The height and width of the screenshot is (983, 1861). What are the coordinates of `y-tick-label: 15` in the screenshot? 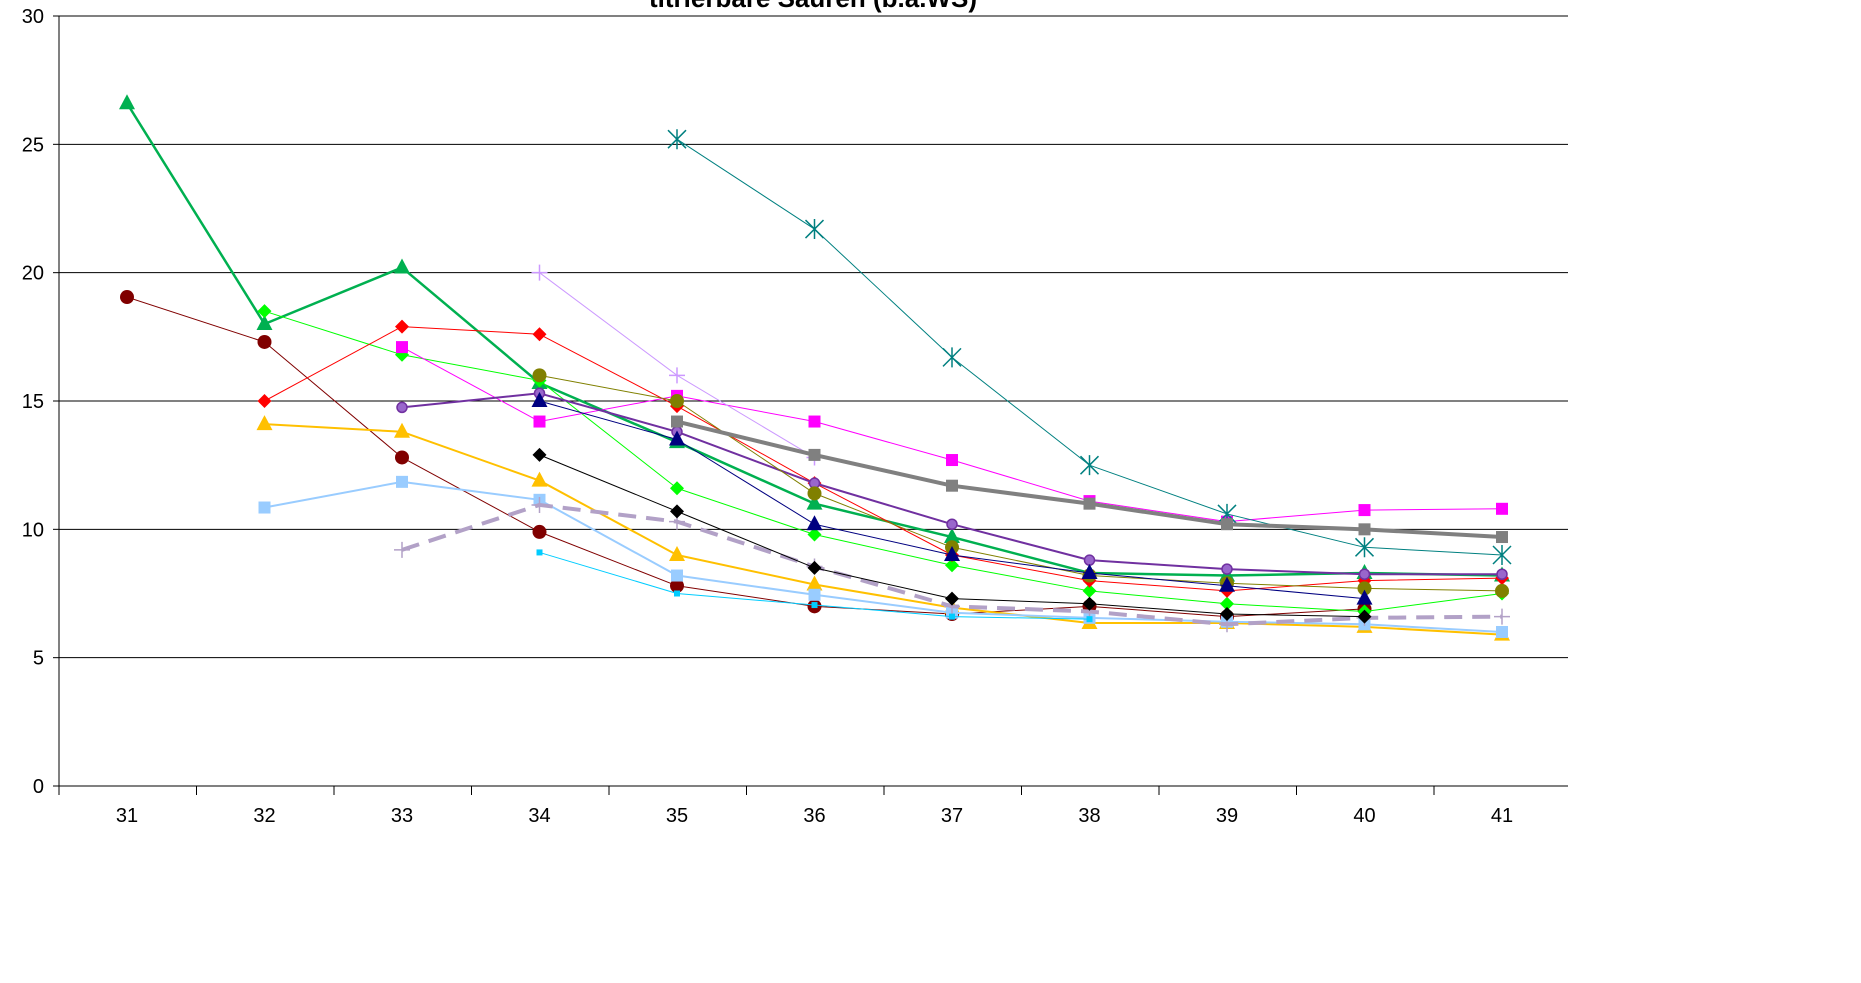 It's located at (33, 402).